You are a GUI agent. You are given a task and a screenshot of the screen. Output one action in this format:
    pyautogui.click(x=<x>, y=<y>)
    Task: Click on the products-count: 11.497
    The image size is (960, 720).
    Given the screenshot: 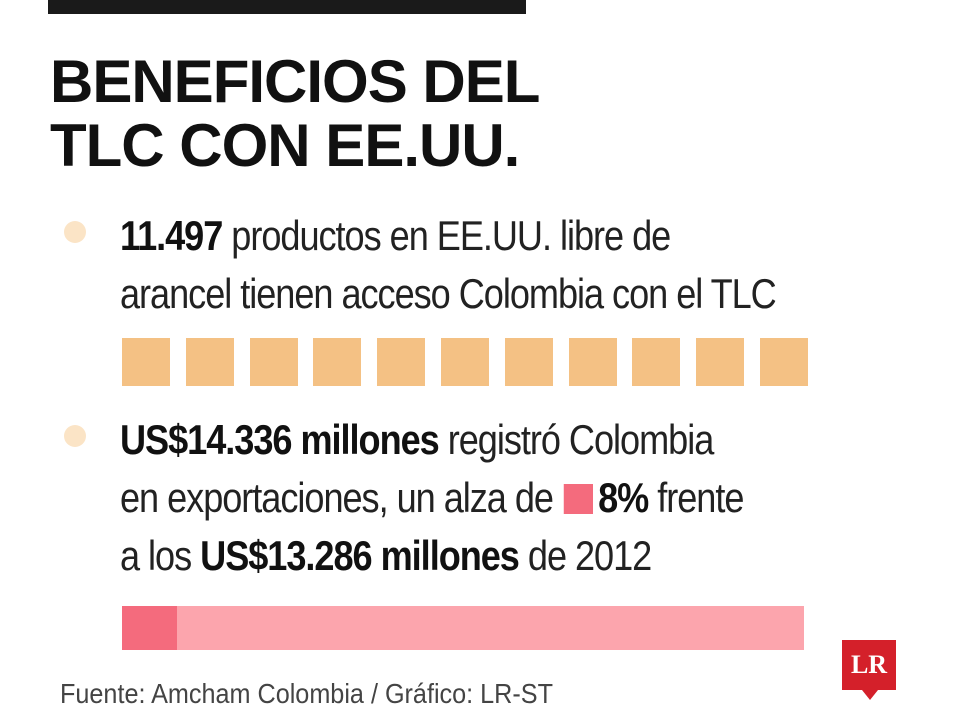 What is the action you would take?
    pyautogui.click(x=171, y=235)
    